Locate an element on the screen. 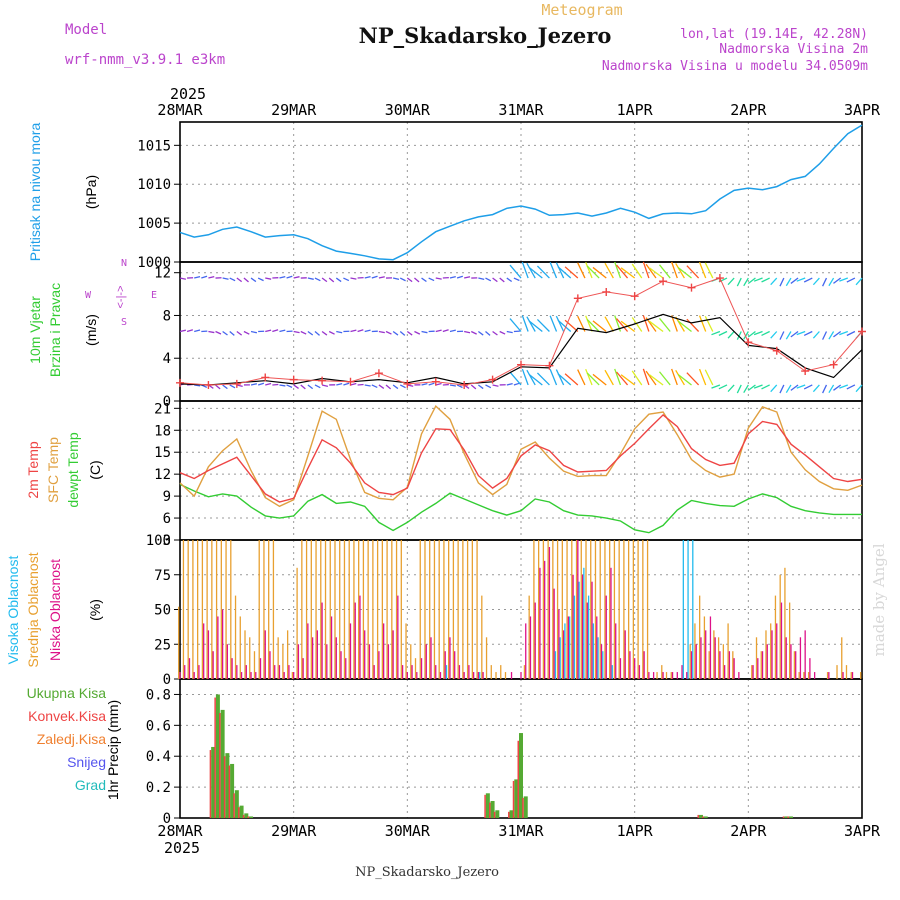 The height and width of the screenshot is (900, 900). pressure-line is located at coordinates (521, 192).